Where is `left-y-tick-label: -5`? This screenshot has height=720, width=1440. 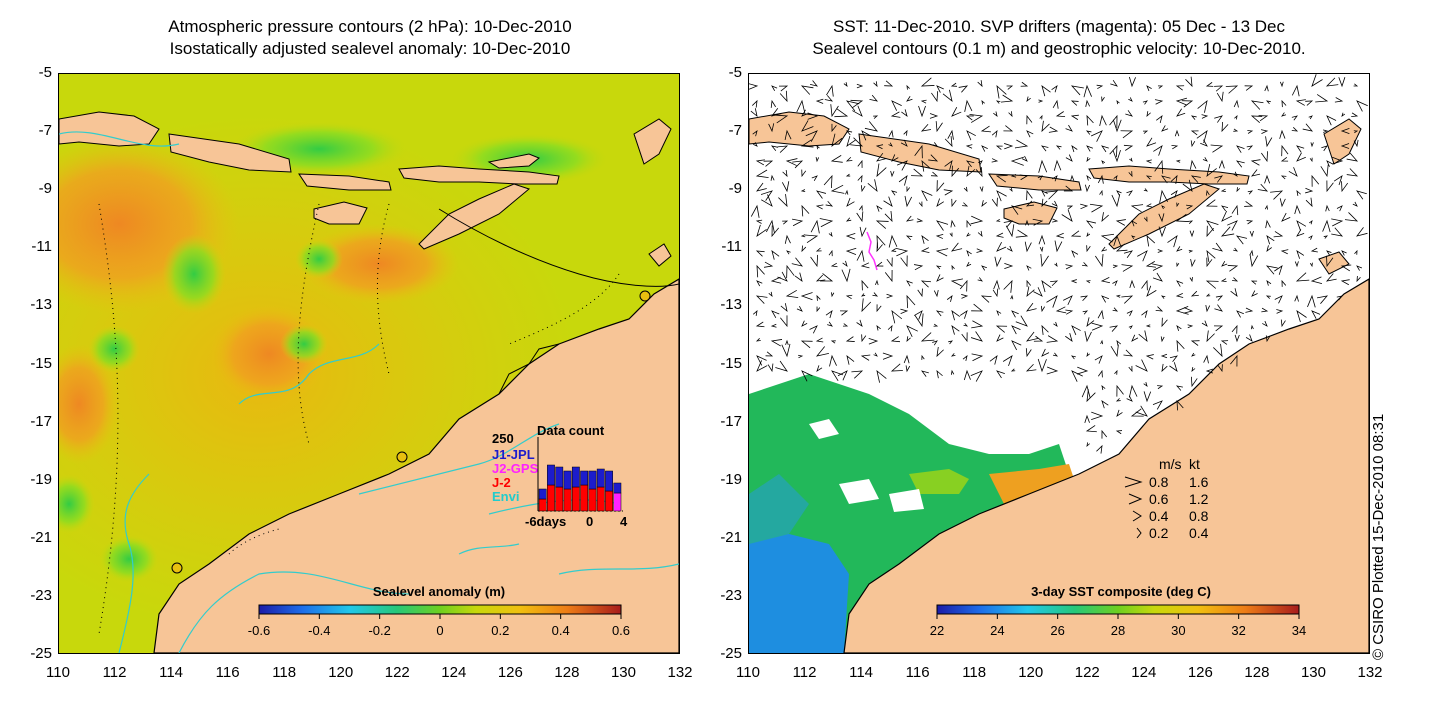
left-y-tick-label: -5 is located at coordinates (45, 72).